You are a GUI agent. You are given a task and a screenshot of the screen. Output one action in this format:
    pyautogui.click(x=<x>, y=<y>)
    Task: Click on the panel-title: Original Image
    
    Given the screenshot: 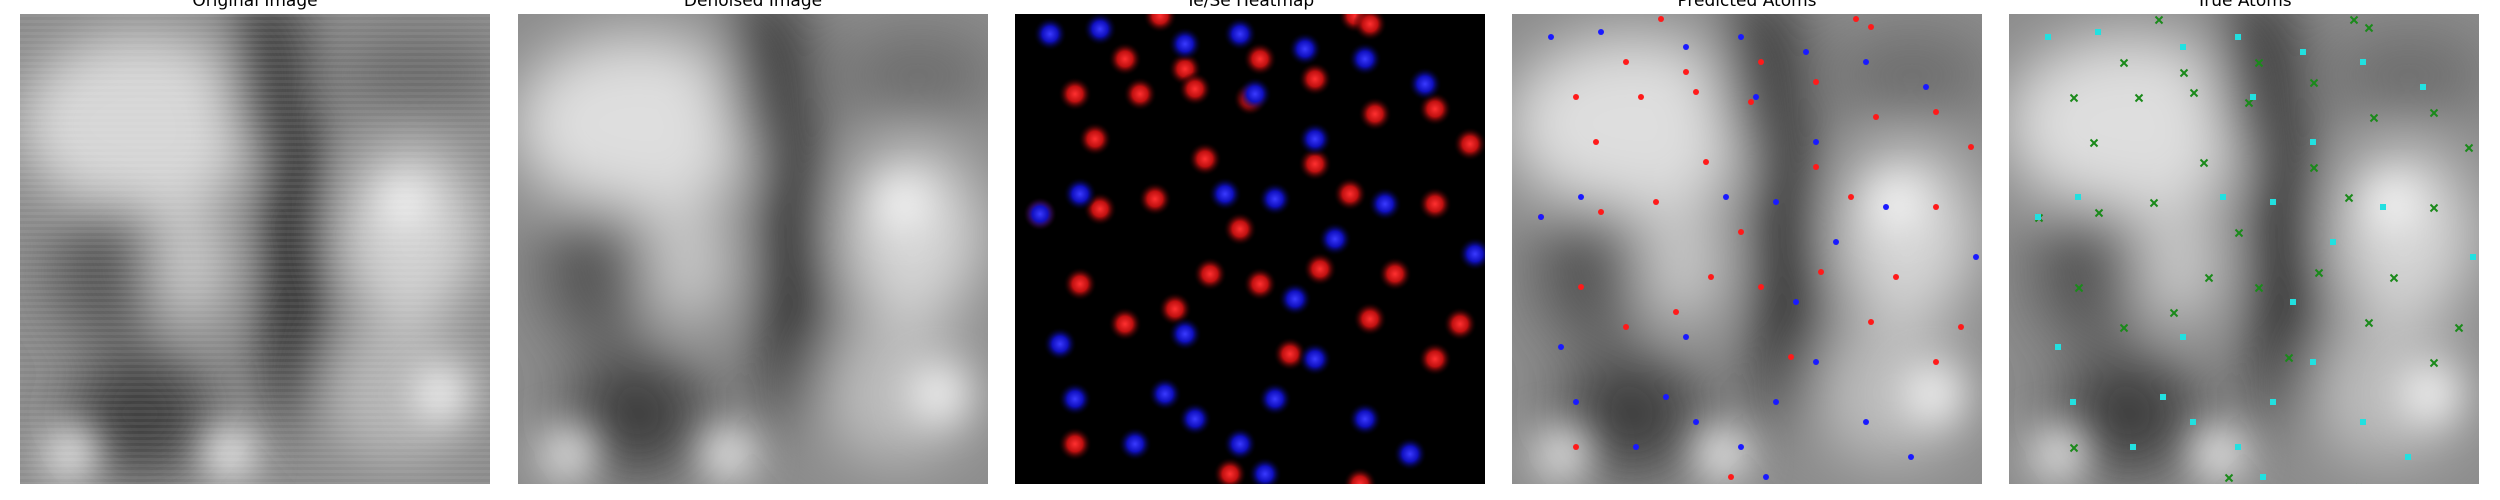 What is the action you would take?
    pyautogui.click(x=255, y=5)
    